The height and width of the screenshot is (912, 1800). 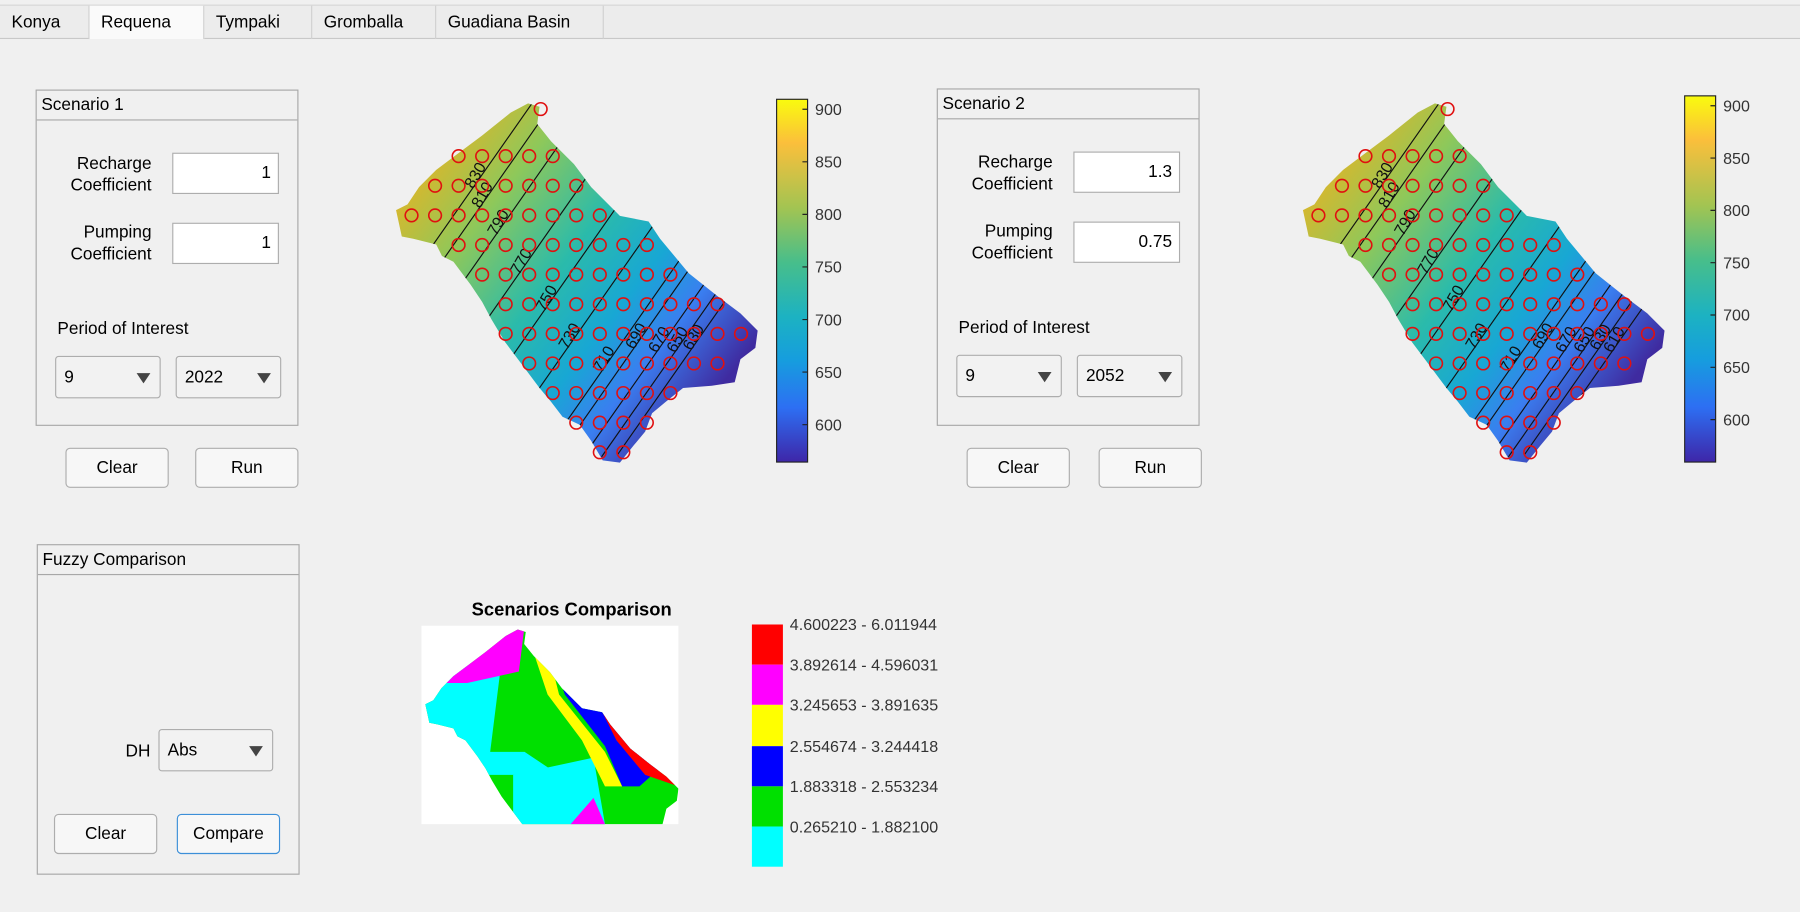 I want to click on tab: Guadiana Basin, so click(x=520, y=22).